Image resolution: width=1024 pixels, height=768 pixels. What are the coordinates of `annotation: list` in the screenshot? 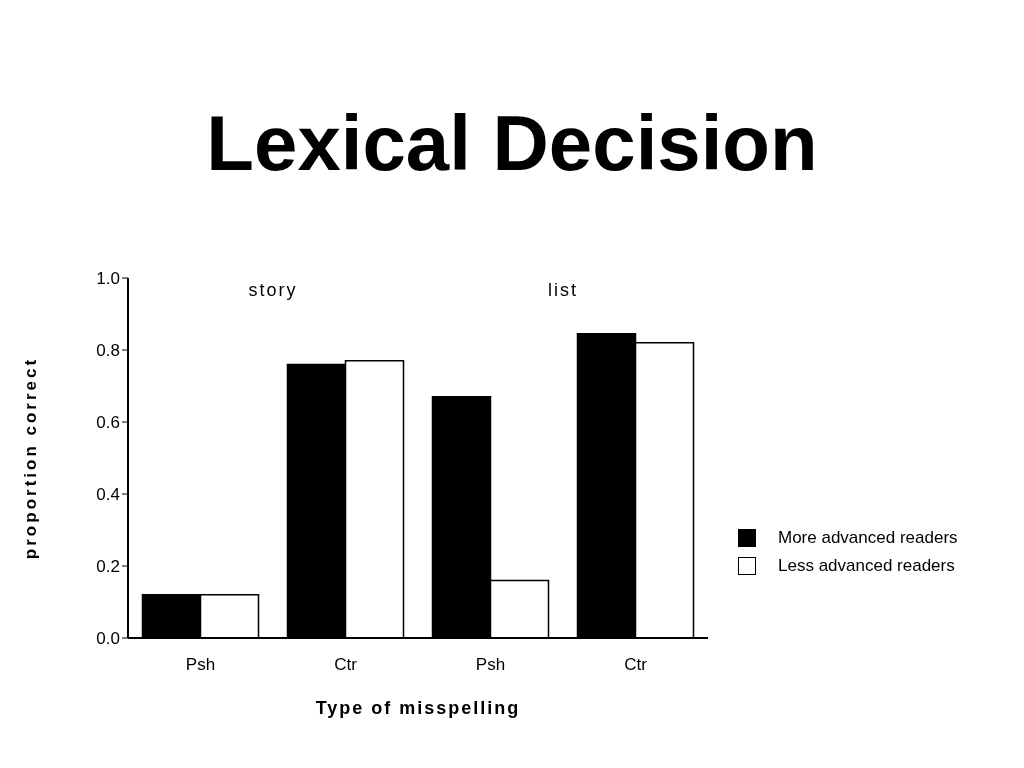 It's located at (563, 290).